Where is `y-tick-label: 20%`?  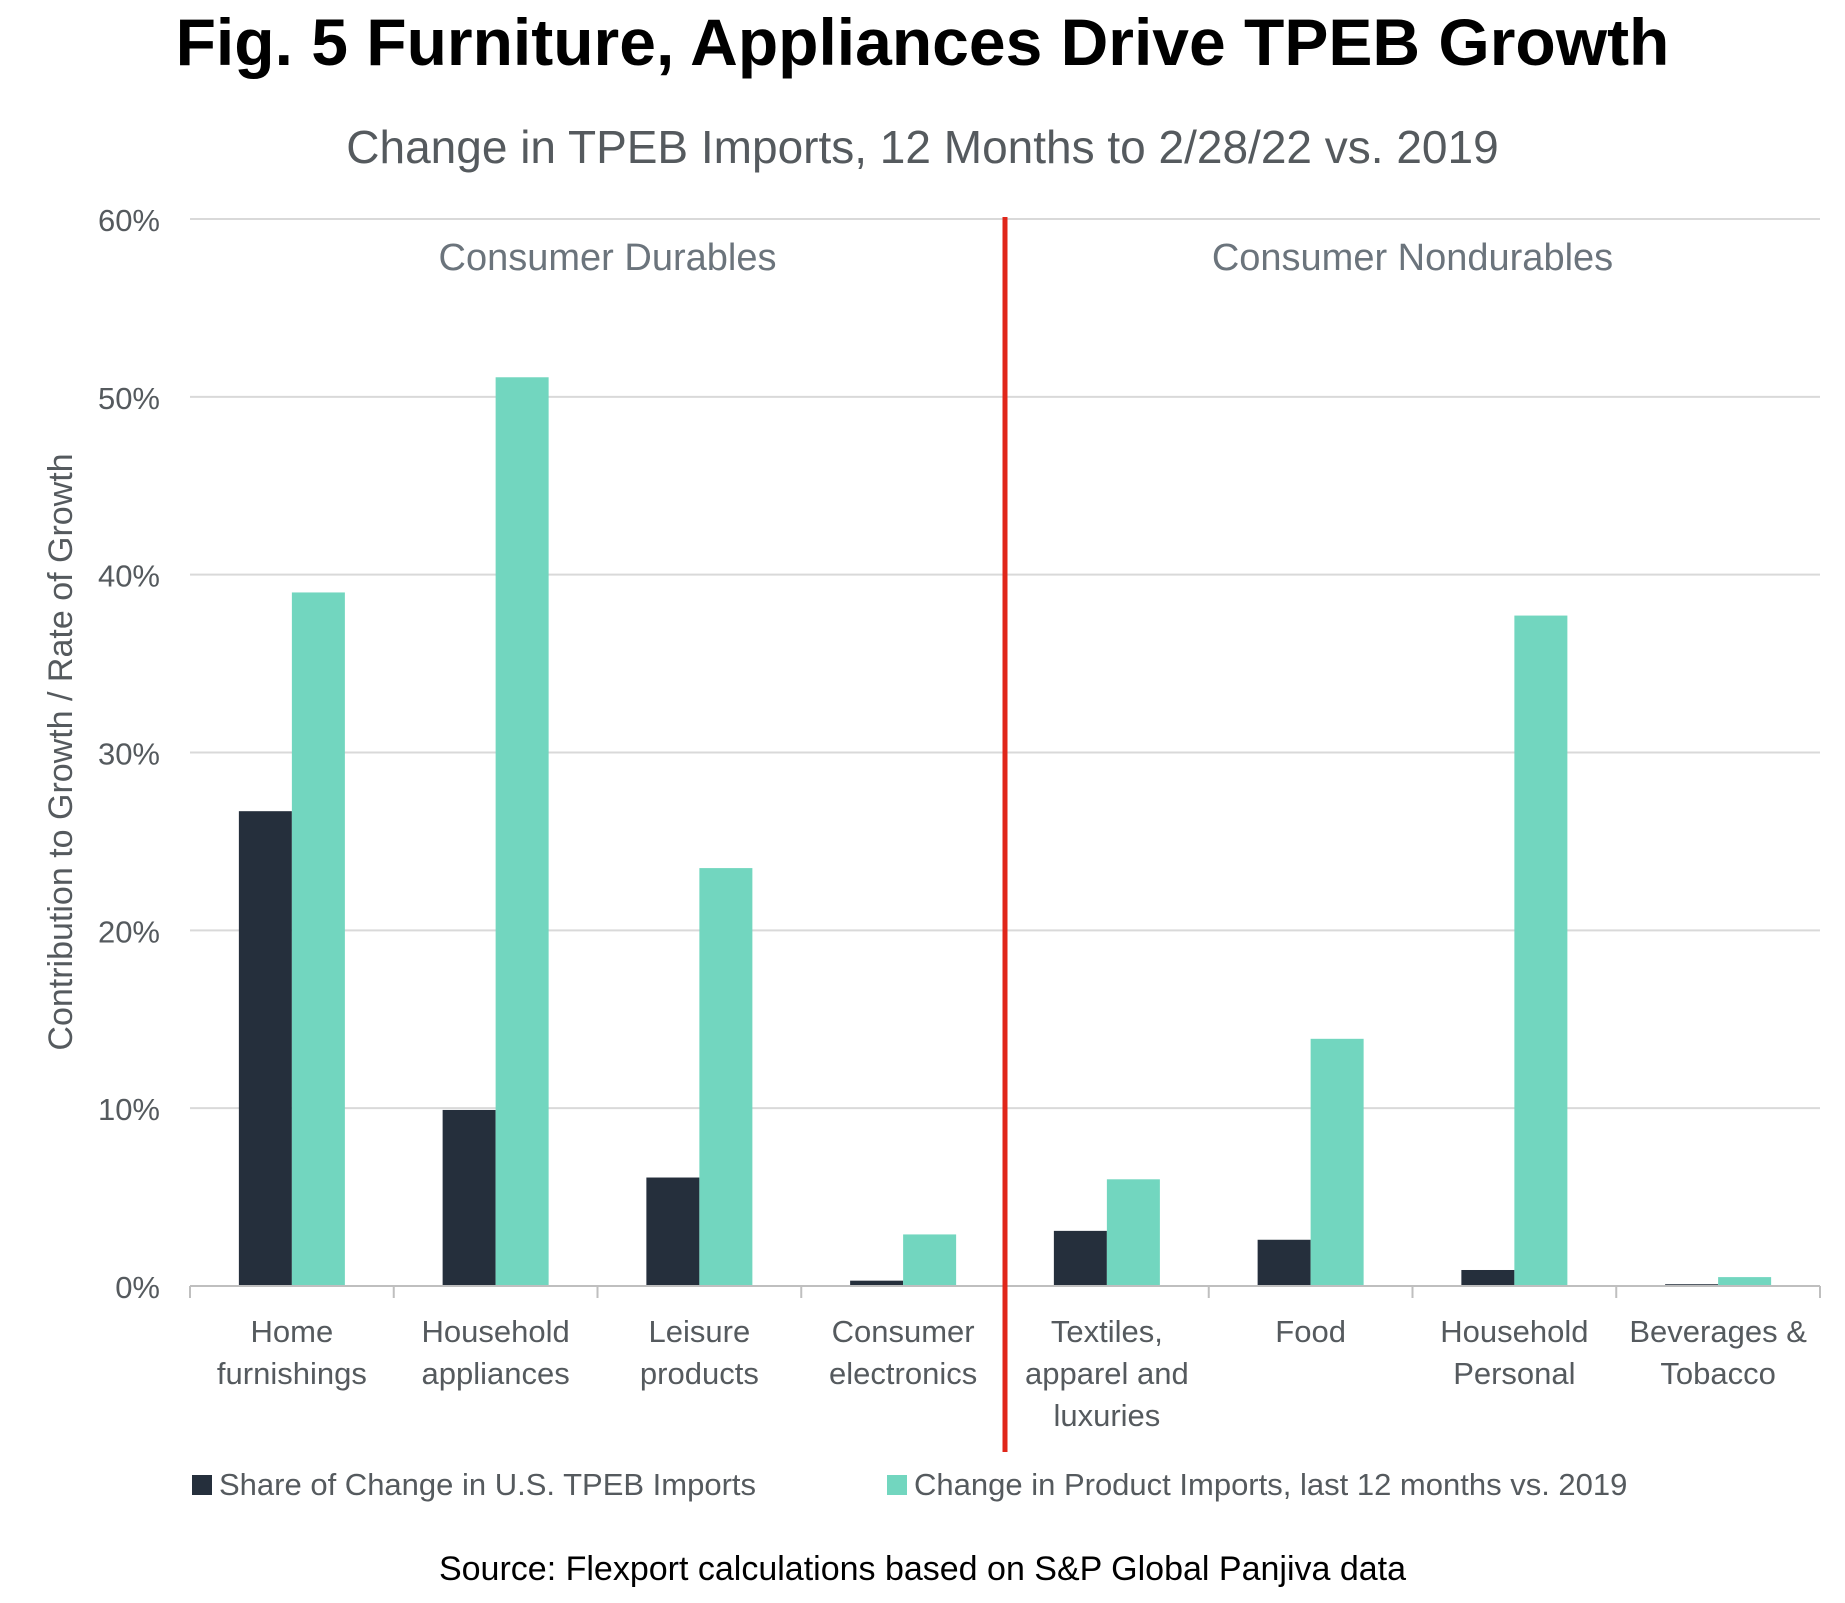
y-tick-label: 20% is located at coordinates (129, 931).